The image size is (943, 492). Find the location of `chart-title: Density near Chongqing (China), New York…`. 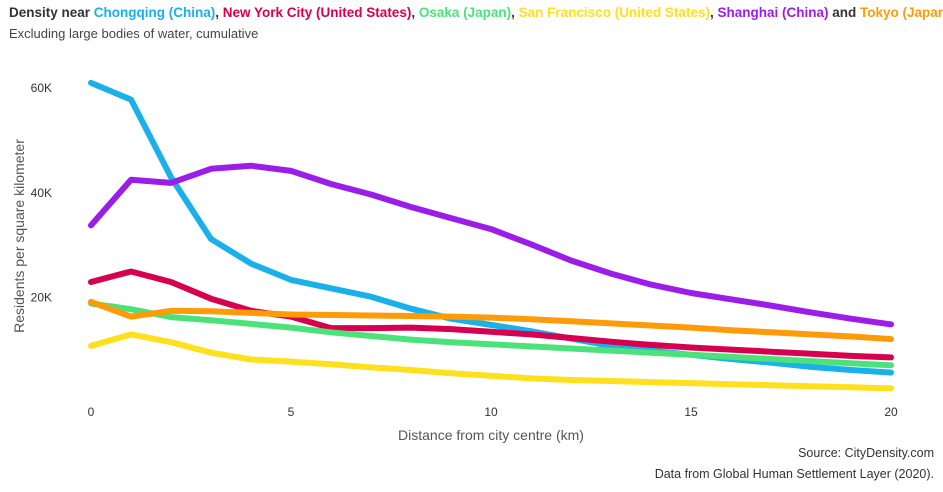

chart-title: Density near Chongqing (China), New York… is located at coordinates (476, 12).